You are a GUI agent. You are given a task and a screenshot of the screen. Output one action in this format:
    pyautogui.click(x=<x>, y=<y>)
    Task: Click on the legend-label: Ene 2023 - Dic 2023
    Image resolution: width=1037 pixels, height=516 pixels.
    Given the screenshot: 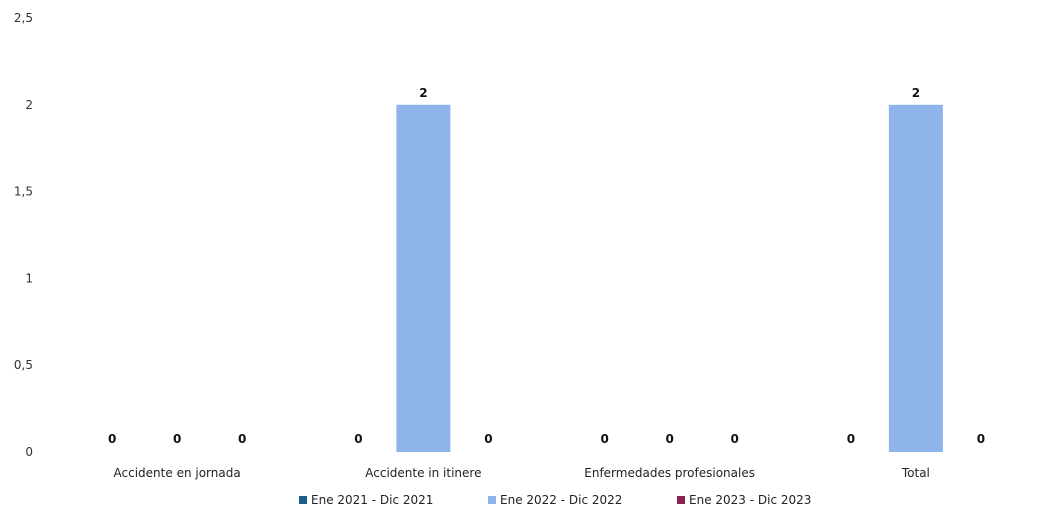 What is the action you would take?
    pyautogui.click(x=750, y=500)
    